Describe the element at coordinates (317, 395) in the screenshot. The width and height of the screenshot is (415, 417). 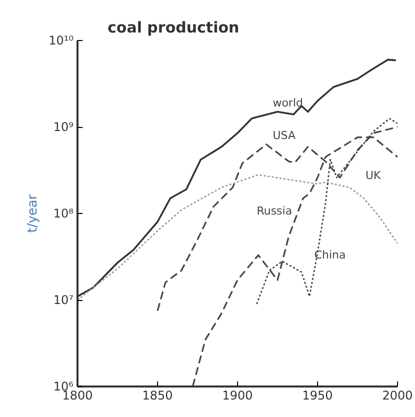
I see `x-tick-label: 1950` at that location.